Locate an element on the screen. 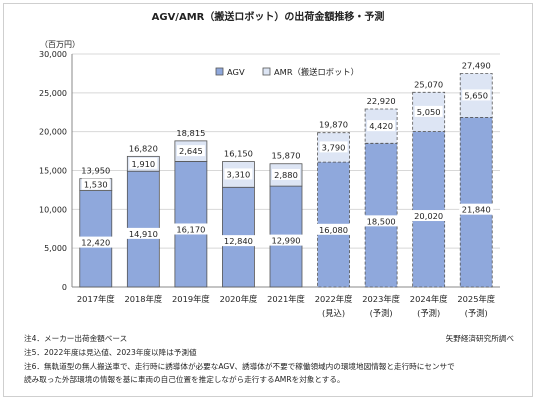  data-label-total: 22,920 is located at coordinates (381, 101).